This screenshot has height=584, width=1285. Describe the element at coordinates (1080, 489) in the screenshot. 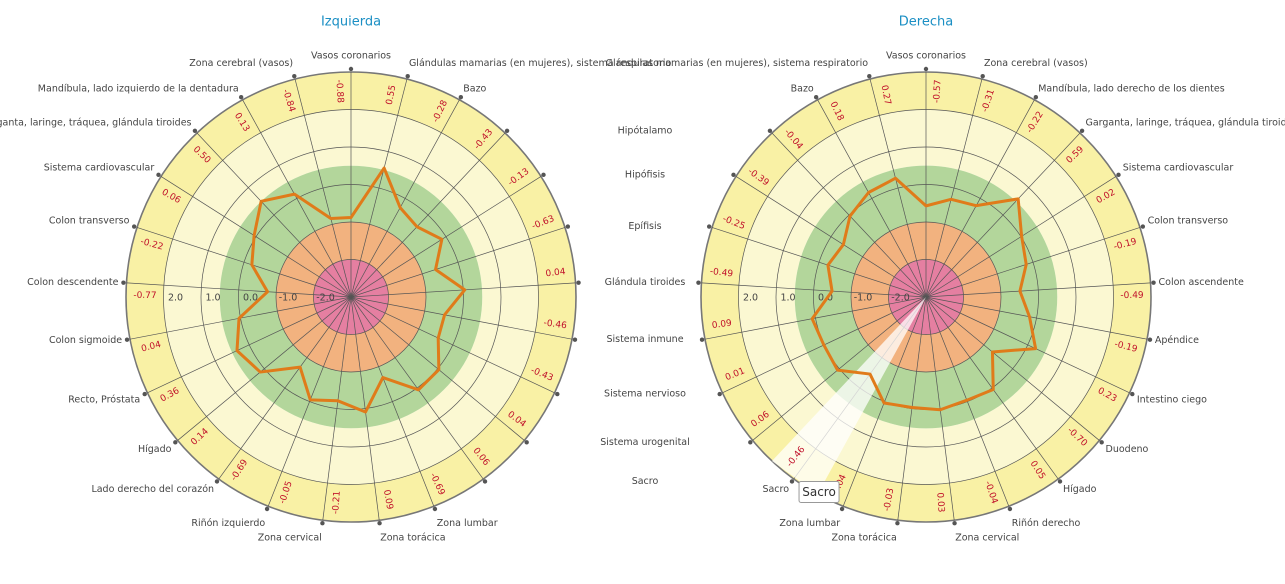

I see `category-label: Hígado` at that location.